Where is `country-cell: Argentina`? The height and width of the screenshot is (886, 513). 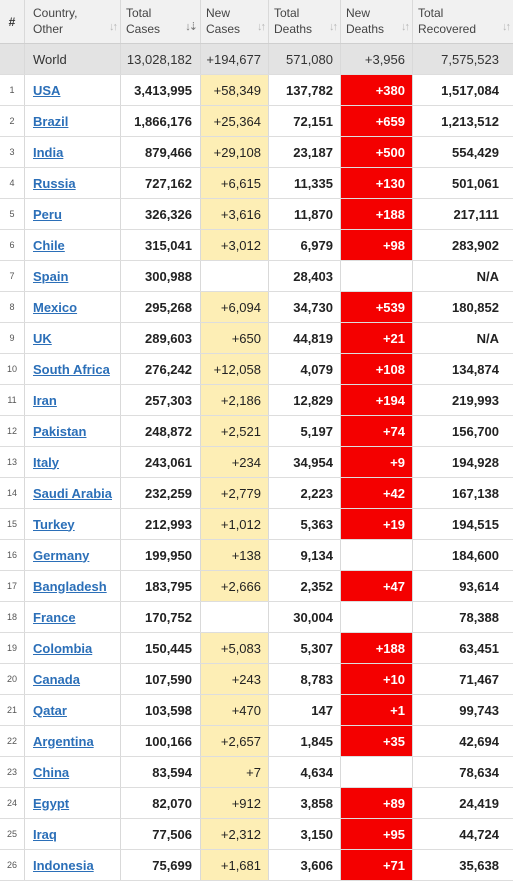 country-cell: Argentina is located at coordinates (72, 741).